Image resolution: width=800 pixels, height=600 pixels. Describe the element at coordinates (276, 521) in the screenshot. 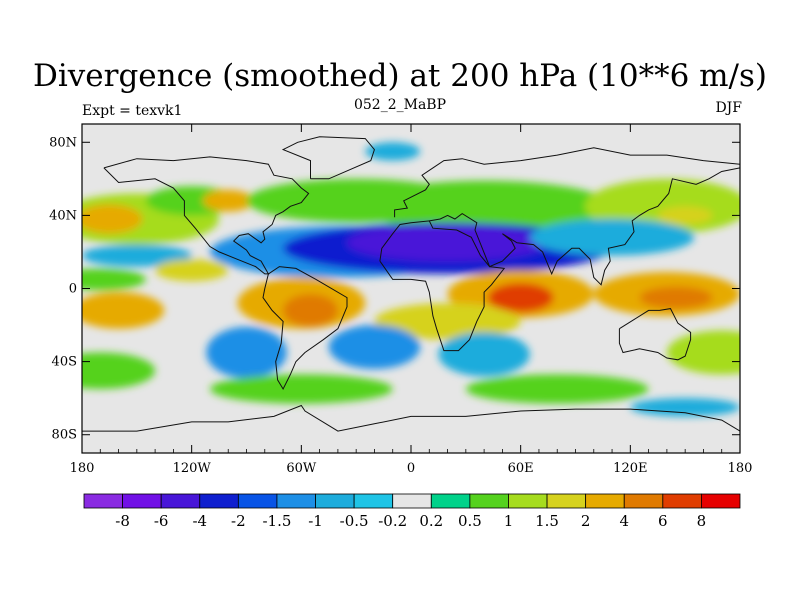

I see `colorbar-label: -1.5` at that location.